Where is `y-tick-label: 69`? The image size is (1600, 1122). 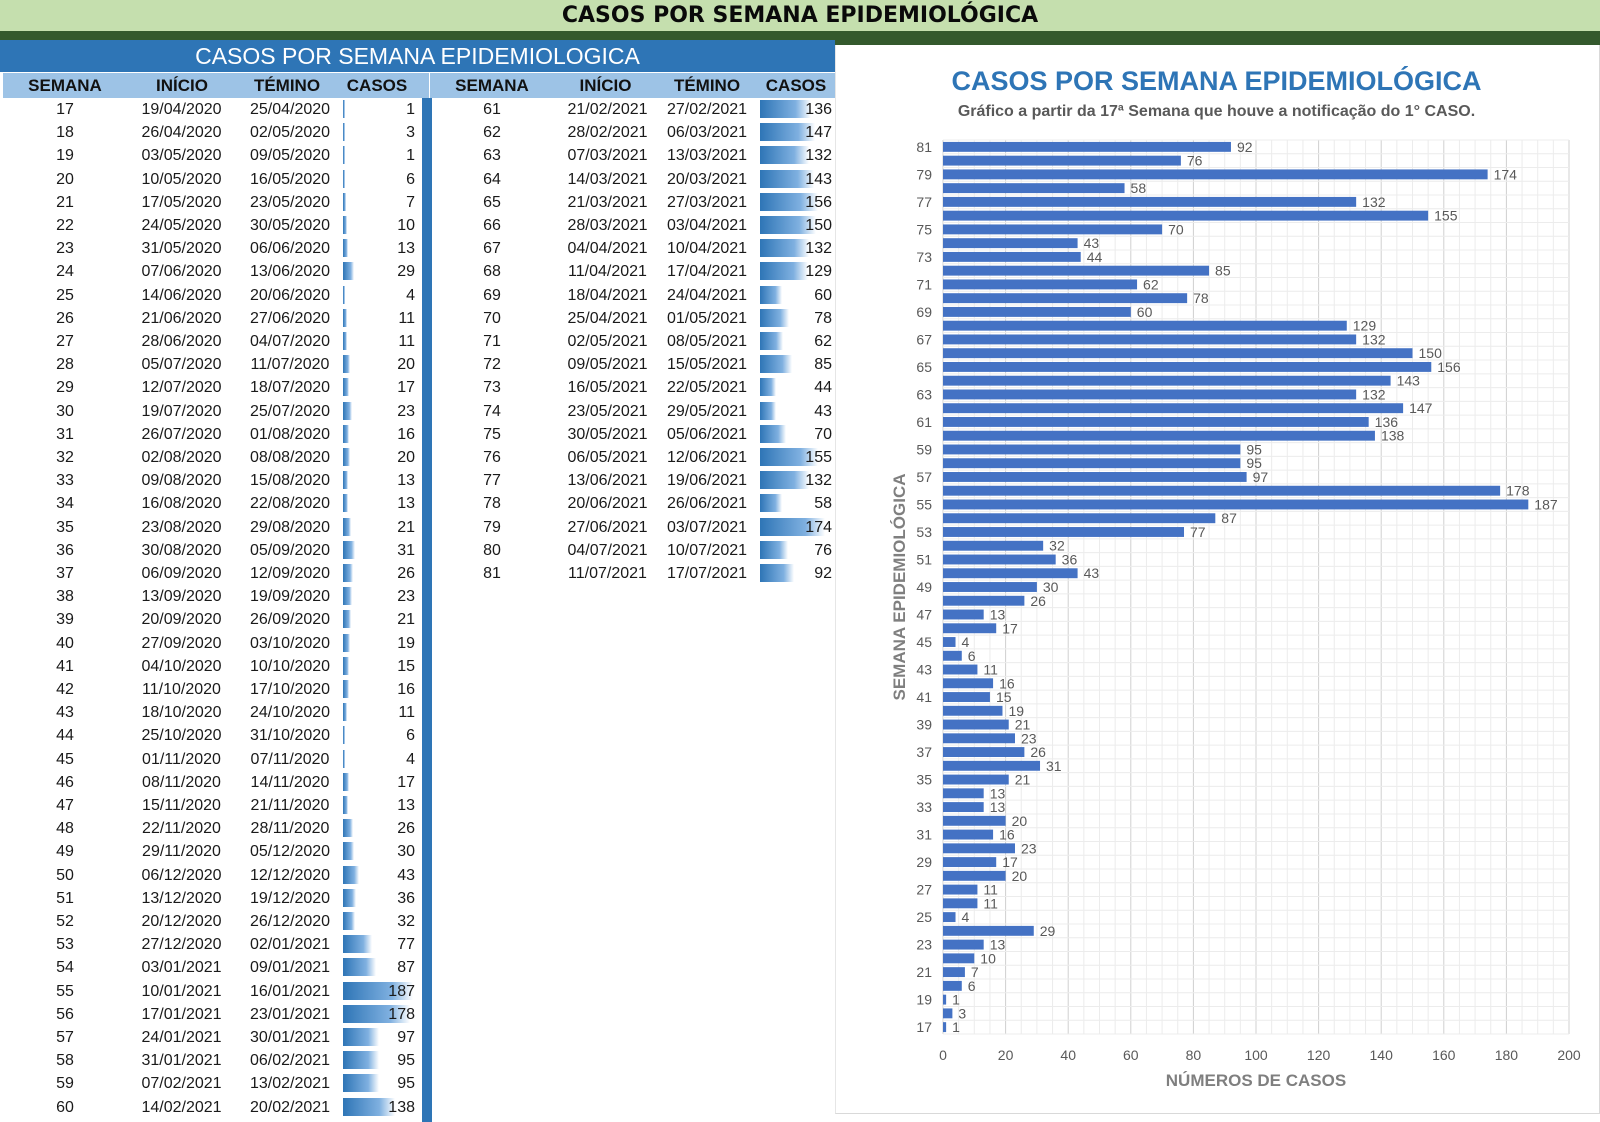
y-tick-label: 69 is located at coordinates (924, 312).